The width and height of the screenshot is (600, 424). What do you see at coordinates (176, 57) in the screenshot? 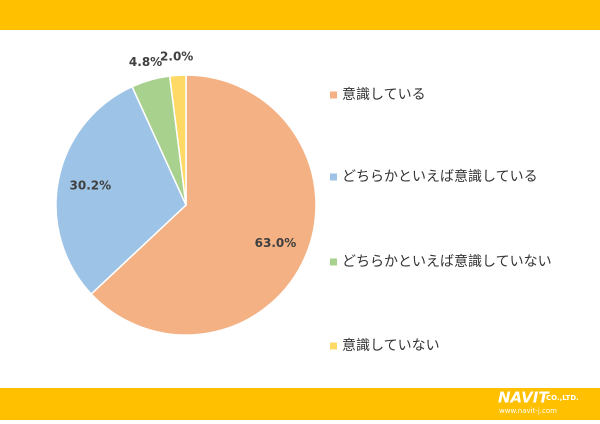
I see `data-label: 2.0%` at bounding box center [176, 57].